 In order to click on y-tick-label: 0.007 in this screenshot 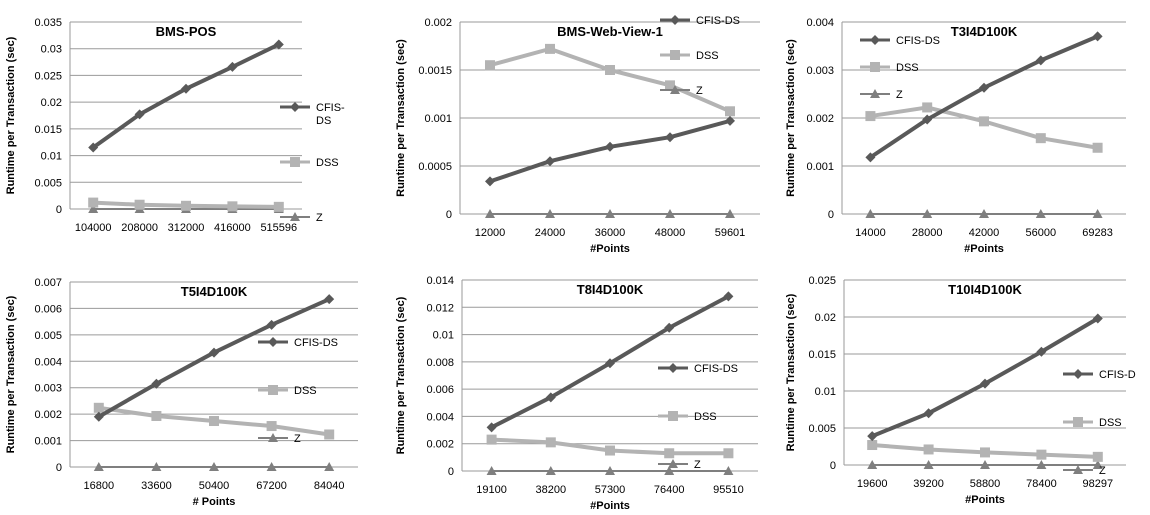, I will do `click(48, 283)`.